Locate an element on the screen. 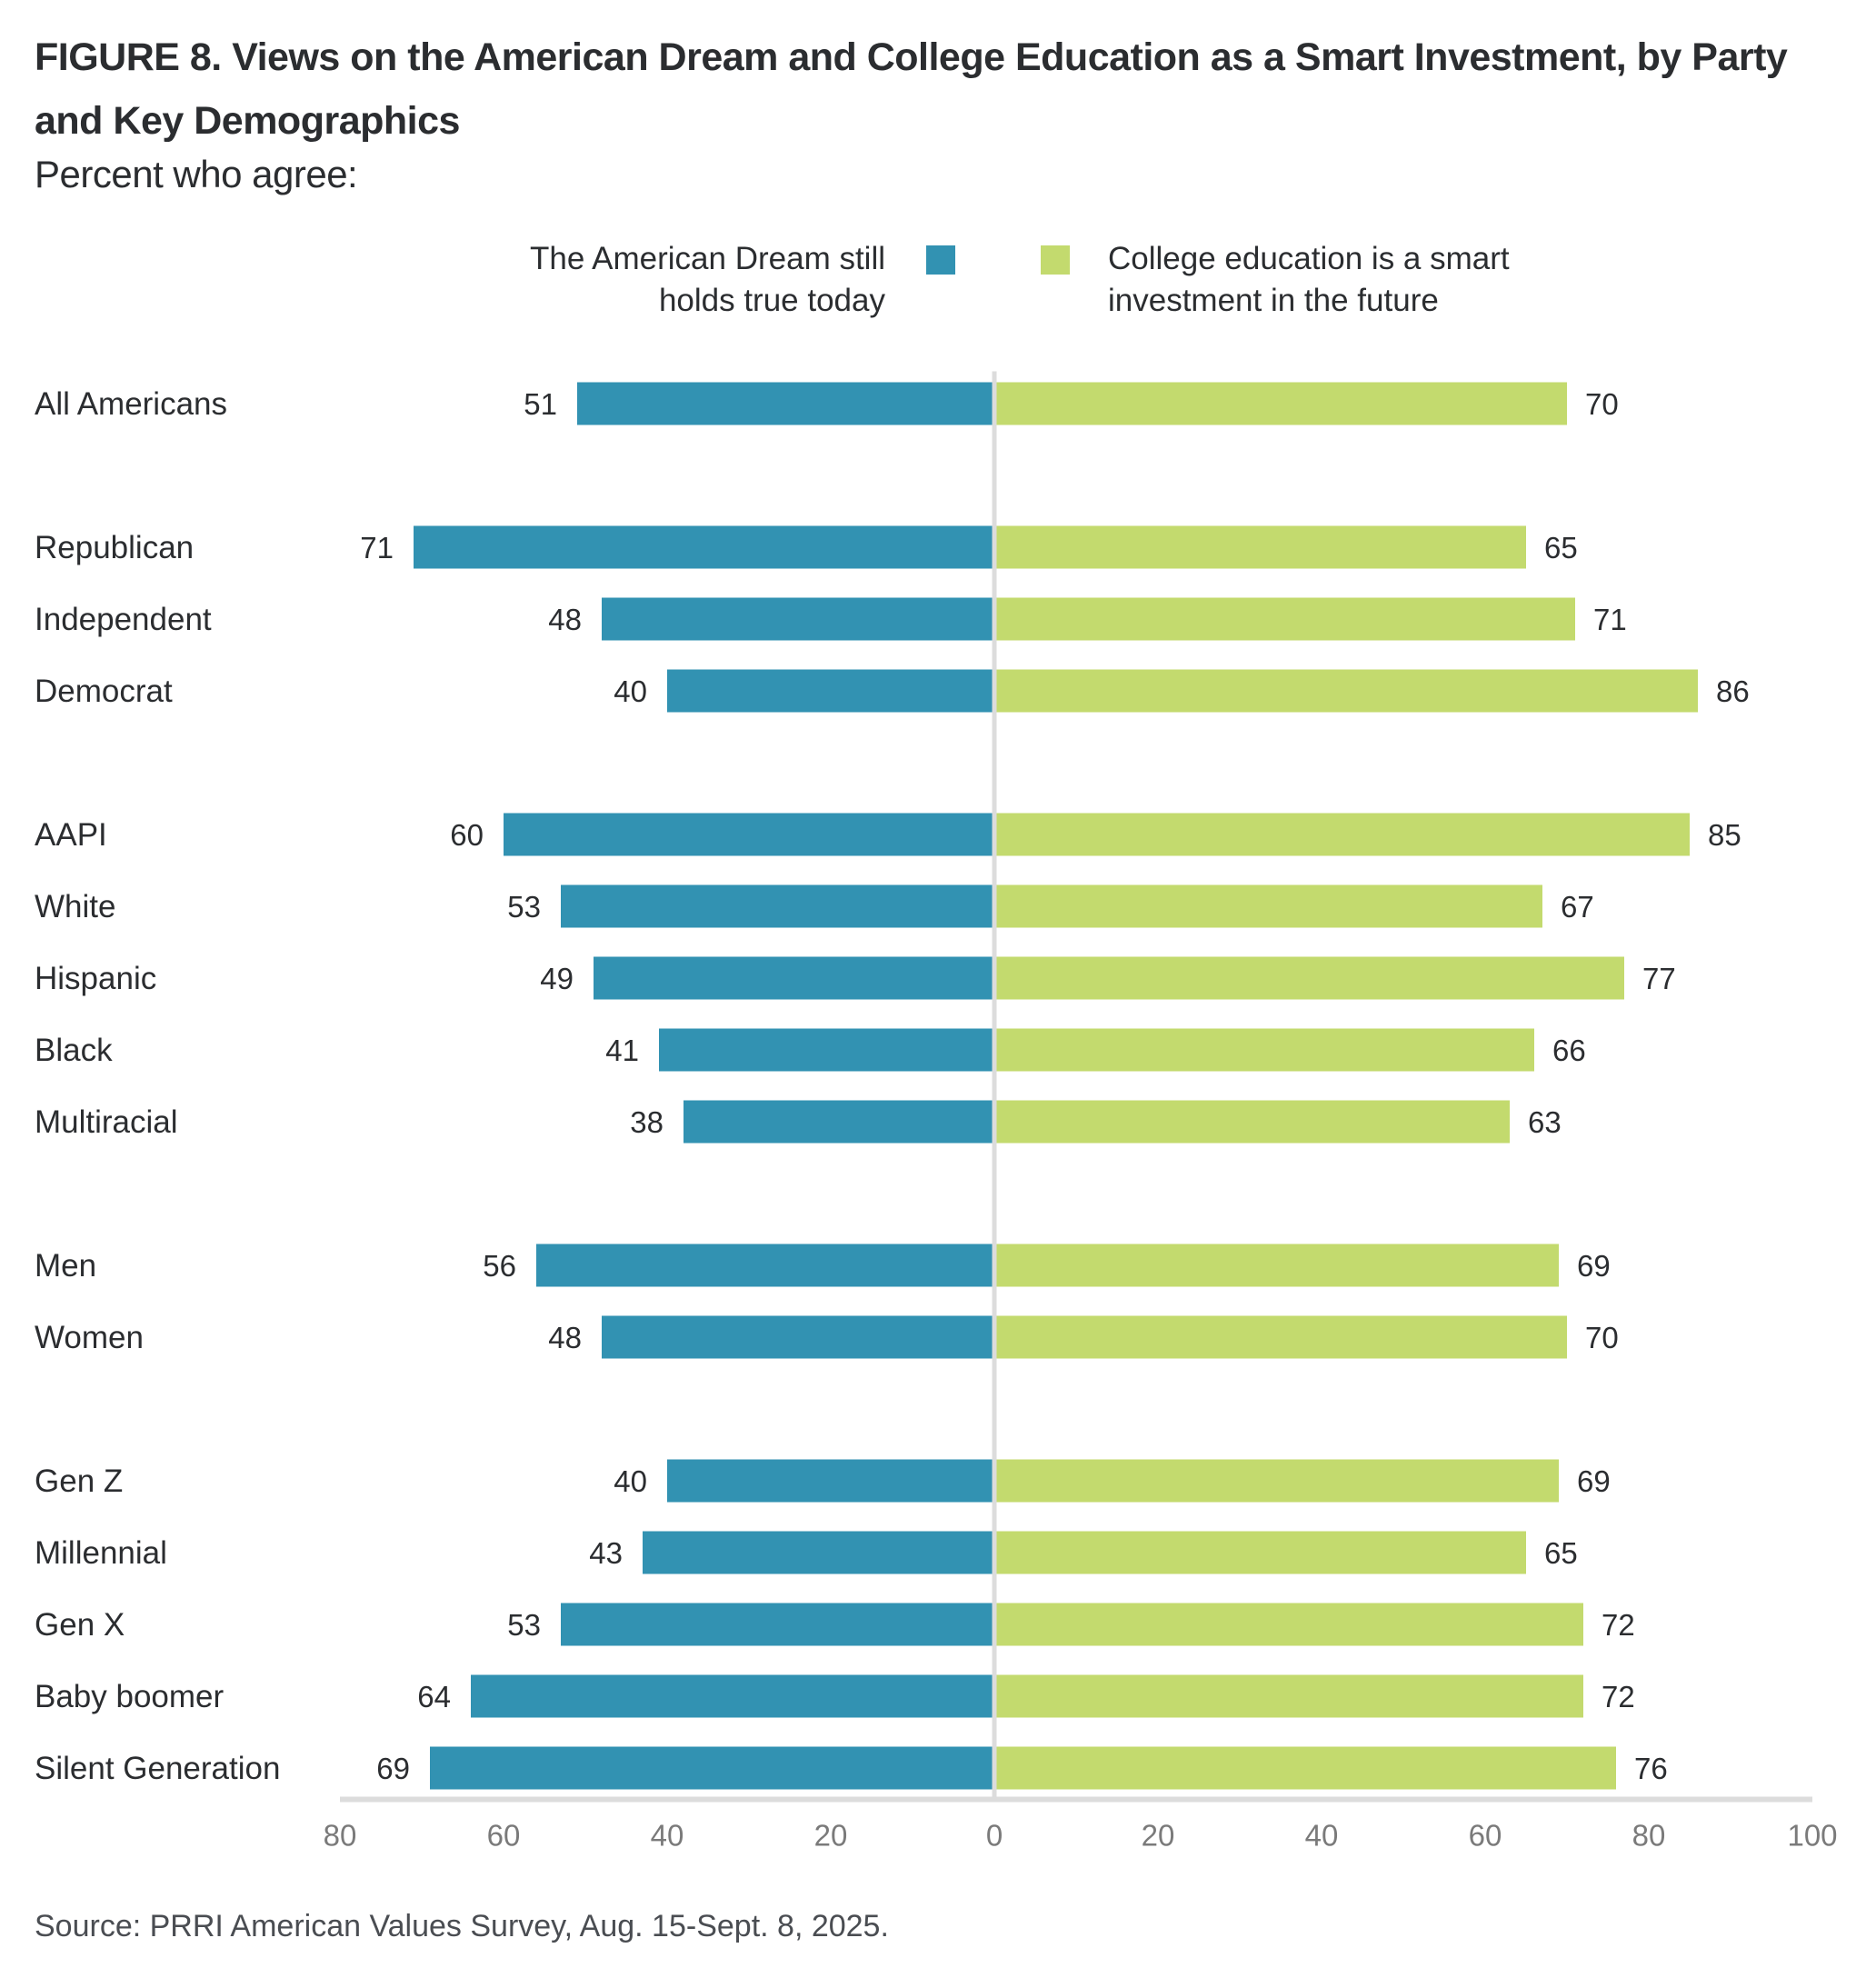  category-label: Independent is located at coordinates (123, 619).